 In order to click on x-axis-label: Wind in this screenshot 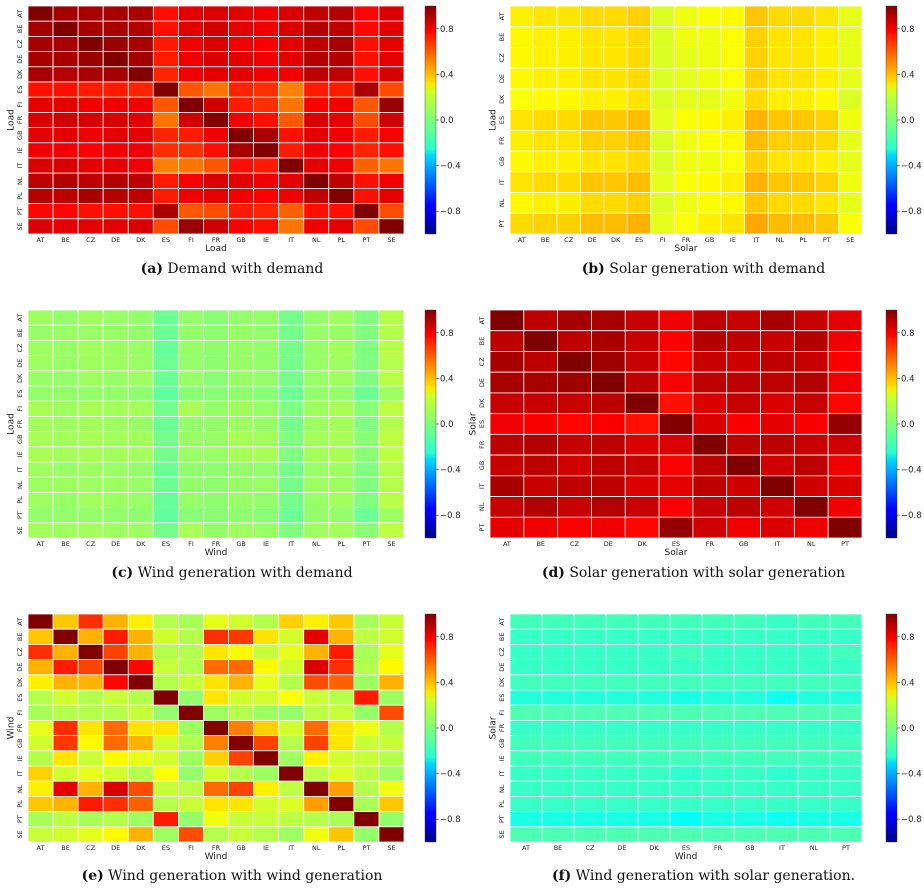, I will do `click(686, 857)`.